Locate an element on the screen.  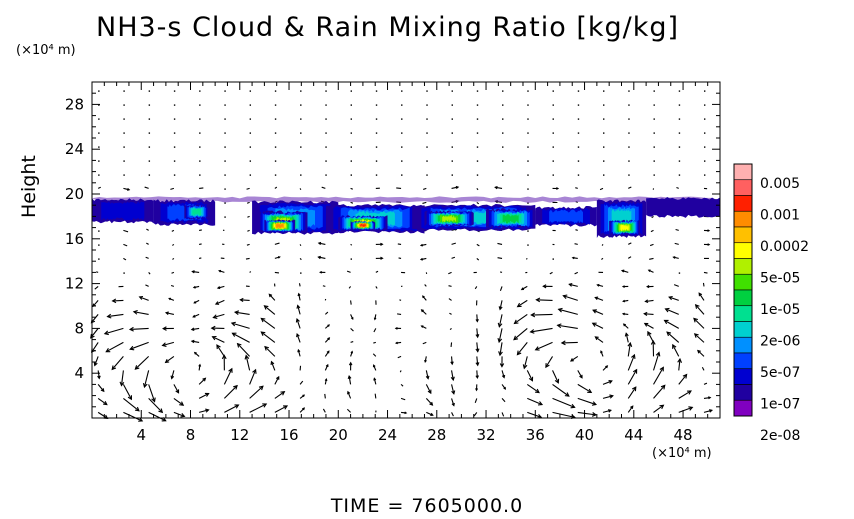
y-tick-label: 16 is located at coordinates (74, 239).